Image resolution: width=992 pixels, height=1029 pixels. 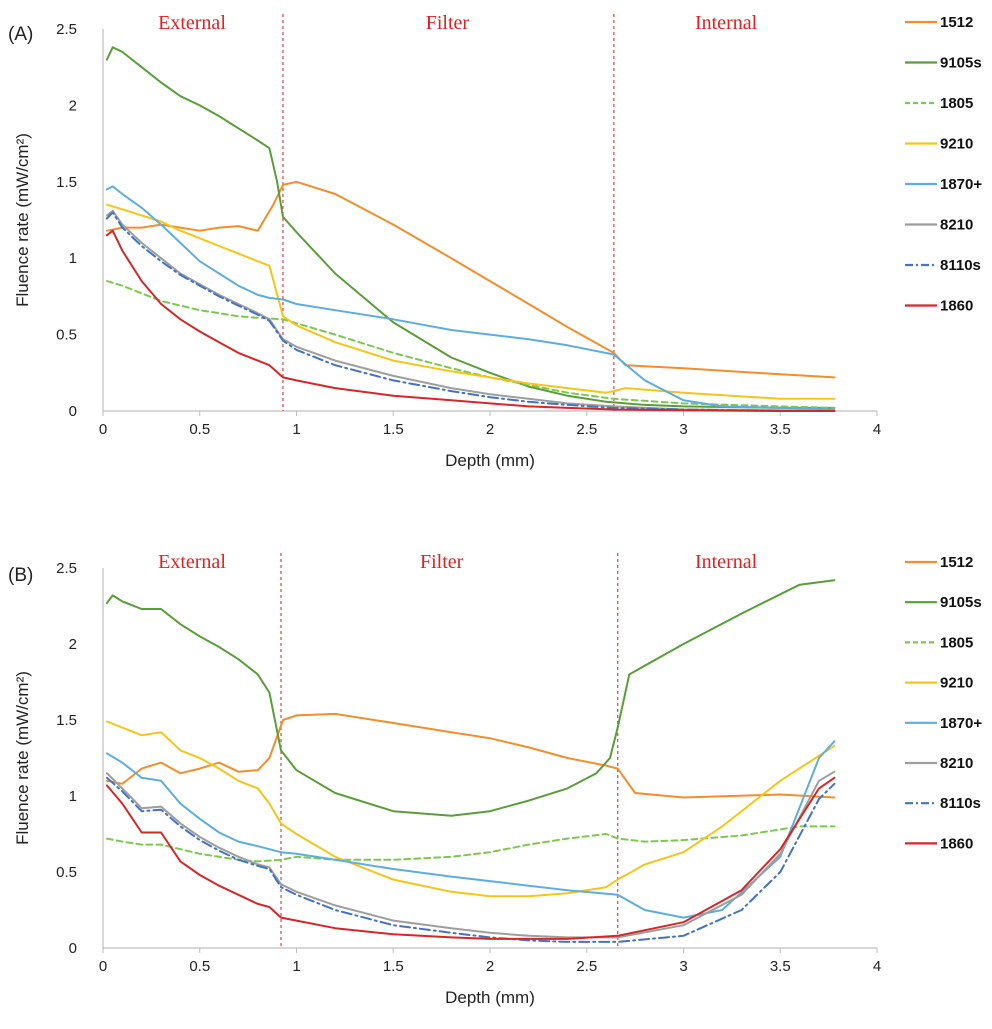 What do you see at coordinates (20, 34) in the screenshot?
I see `panel-label: (A)` at bounding box center [20, 34].